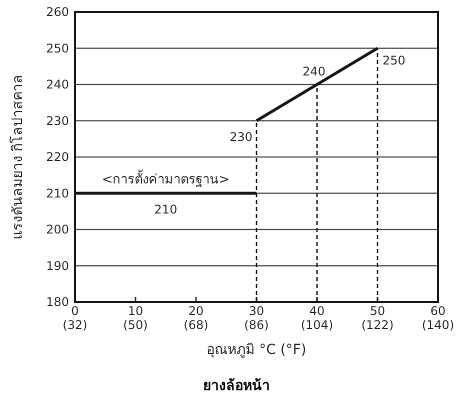 This screenshot has height=400, width=460. I want to click on y-tick-label: 250, so click(57, 48).